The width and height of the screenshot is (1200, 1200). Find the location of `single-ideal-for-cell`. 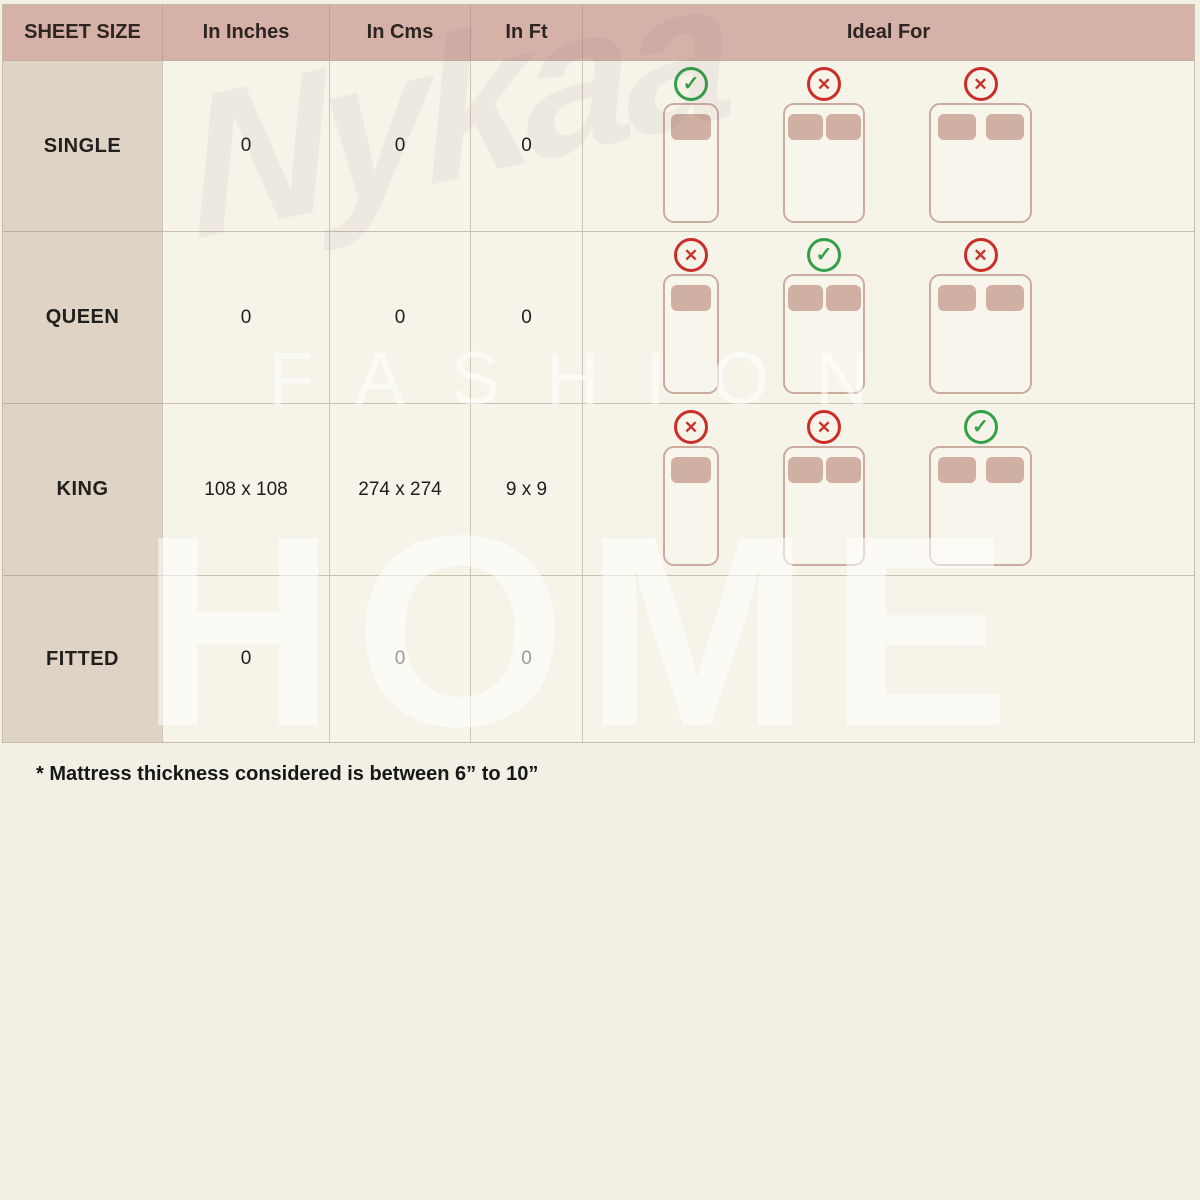

single-ideal-for-cell is located at coordinates (888, 146).